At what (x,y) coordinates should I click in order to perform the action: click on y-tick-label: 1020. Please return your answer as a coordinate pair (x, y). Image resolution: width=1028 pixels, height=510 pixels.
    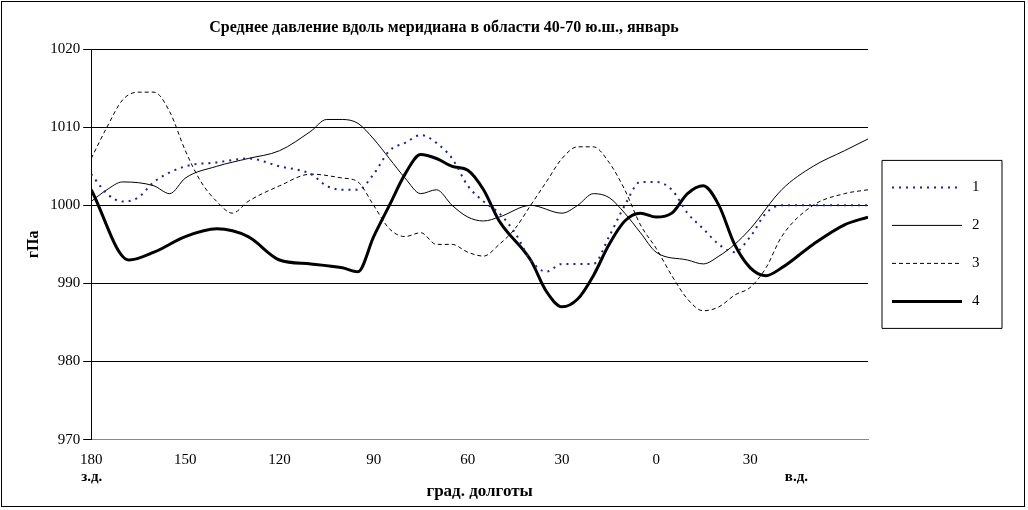
    Looking at the image, I should click on (65, 48).